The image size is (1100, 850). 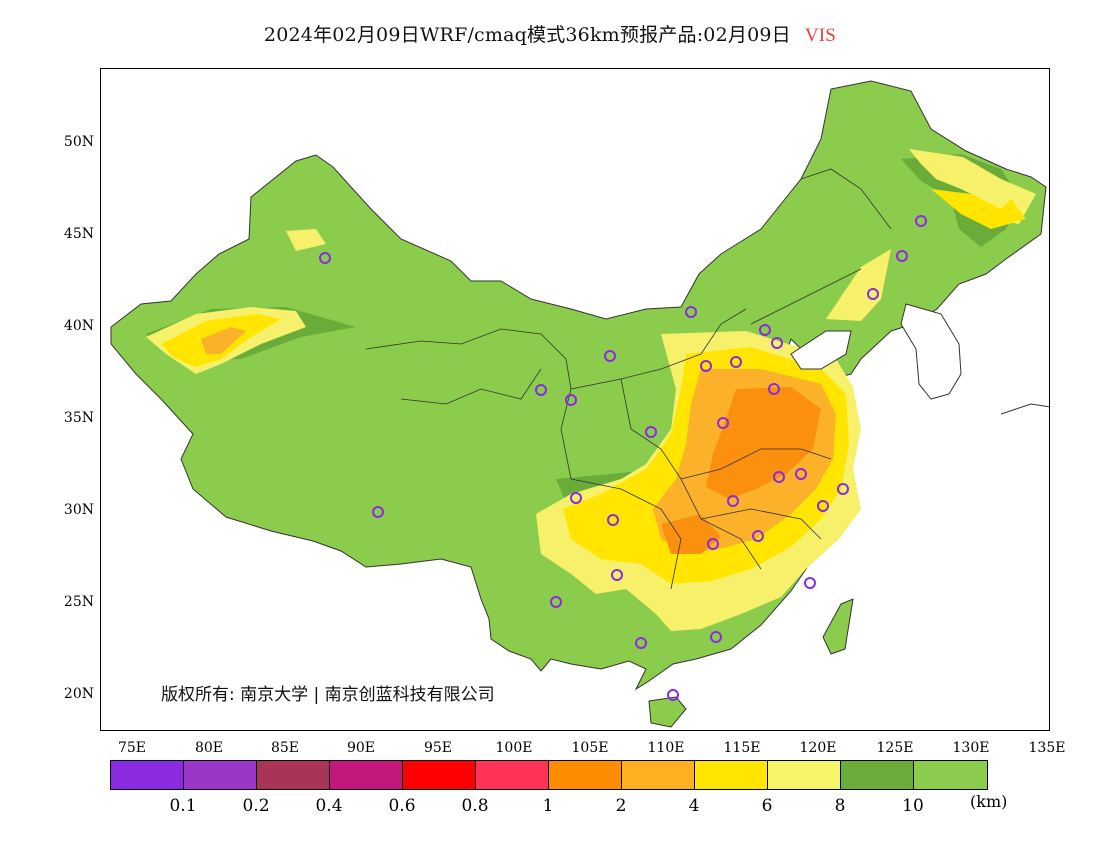 What do you see at coordinates (1024, 409) in the screenshot?
I see `japan-islands` at bounding box center [1024, 409].